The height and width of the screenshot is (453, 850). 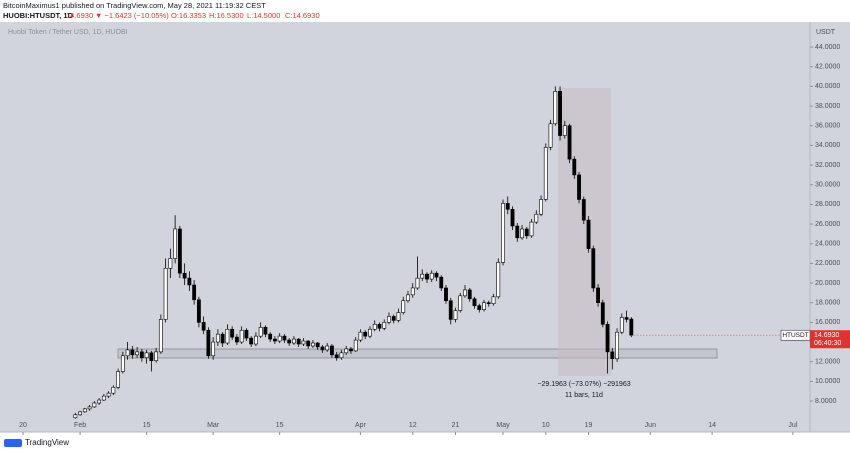 What do you see at coordinates (583, 384) in the screenshot?
I see `measure-label: −29.1963 (−73.07%) −291963` at bounding box center [583, 384].